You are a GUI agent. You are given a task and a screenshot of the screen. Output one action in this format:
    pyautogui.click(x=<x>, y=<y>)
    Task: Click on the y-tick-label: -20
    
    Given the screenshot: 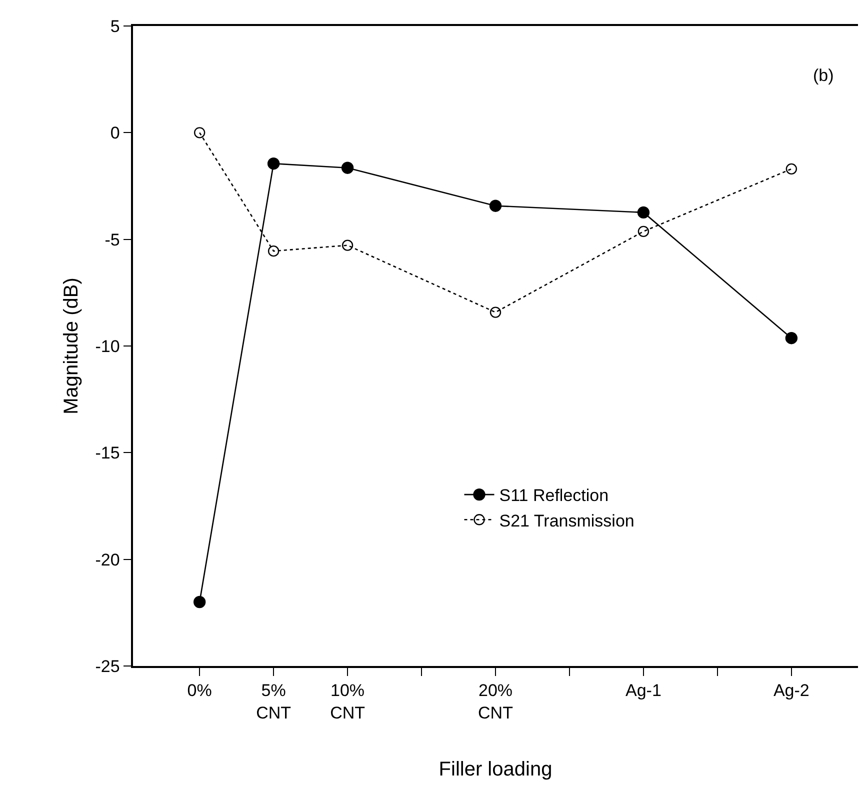 What is the action you would take?
    pyautogui.click(x=107, y=560)
    